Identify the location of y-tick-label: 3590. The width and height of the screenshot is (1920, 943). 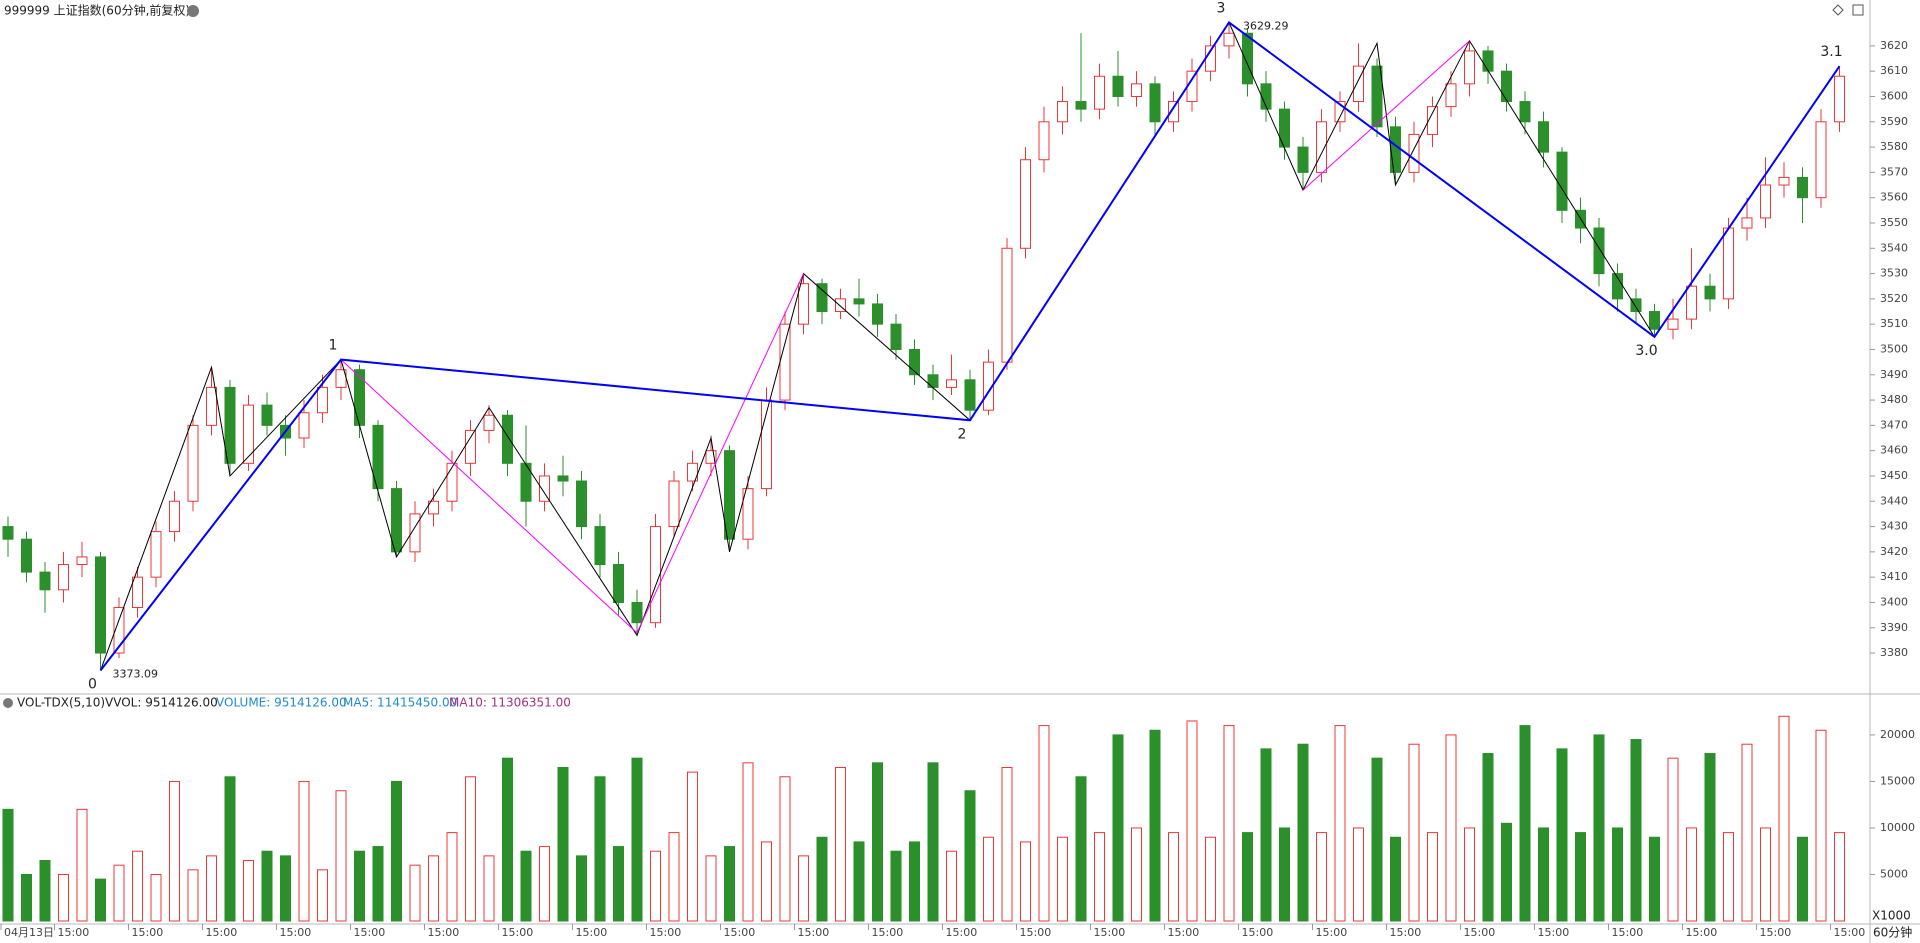
(1894, 121).